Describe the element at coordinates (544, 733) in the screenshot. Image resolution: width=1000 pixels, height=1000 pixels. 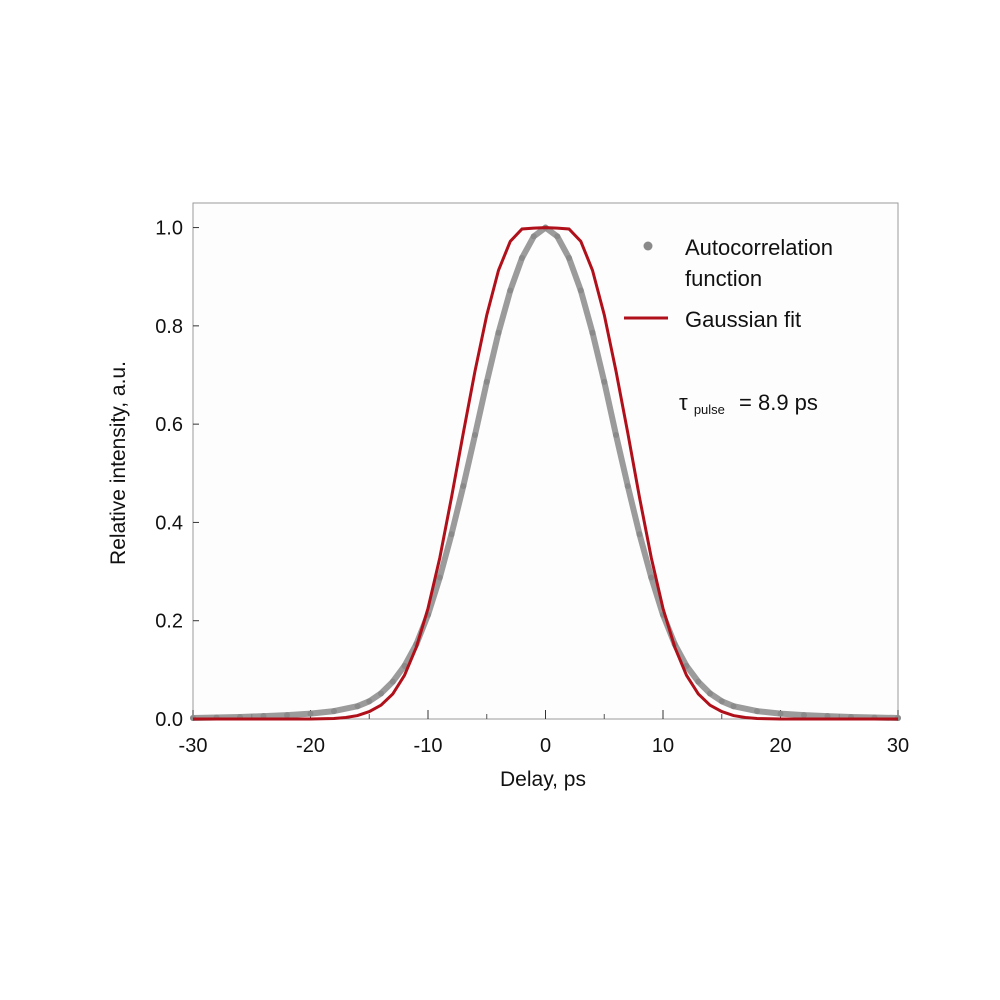
I see `x-axis: -30 -20 -10 0 10 20 30` at that location.